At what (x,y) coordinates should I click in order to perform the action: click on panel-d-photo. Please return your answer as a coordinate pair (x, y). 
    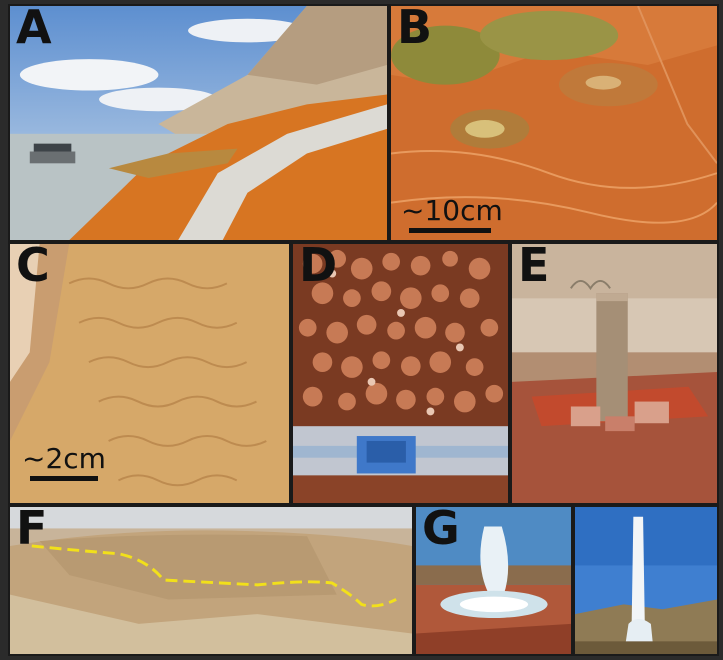
    Looking at the image, I should click on (400, 373).